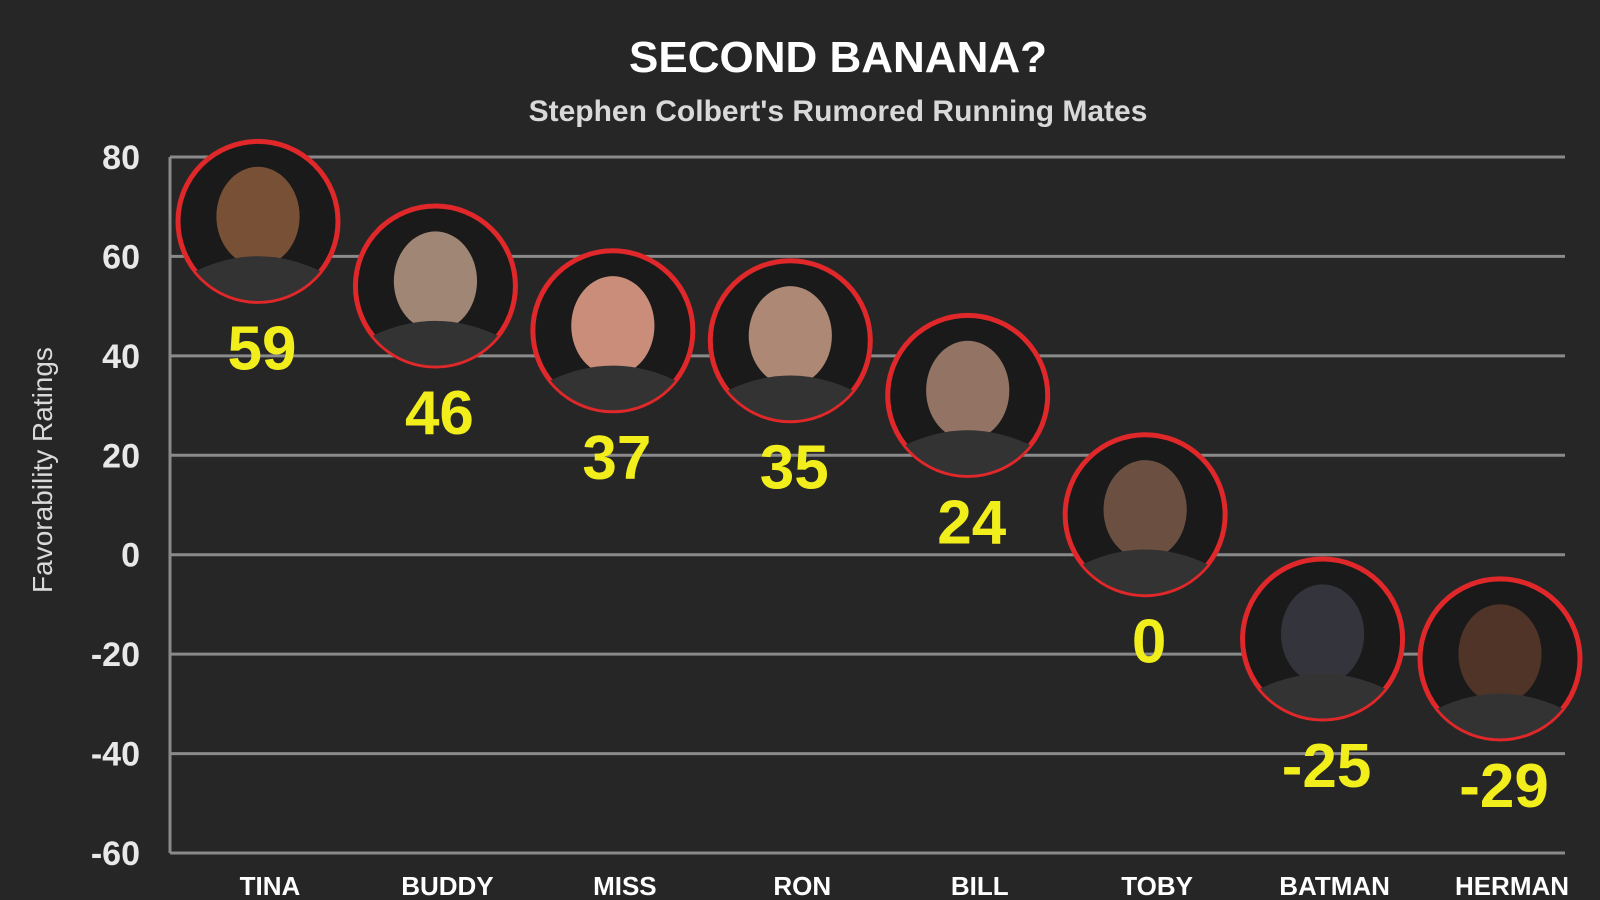 The image size is (1600, 900). Describe the element at coordinates (447, 885) in the screenshot. I see `category-label: BUDDY` at that location.